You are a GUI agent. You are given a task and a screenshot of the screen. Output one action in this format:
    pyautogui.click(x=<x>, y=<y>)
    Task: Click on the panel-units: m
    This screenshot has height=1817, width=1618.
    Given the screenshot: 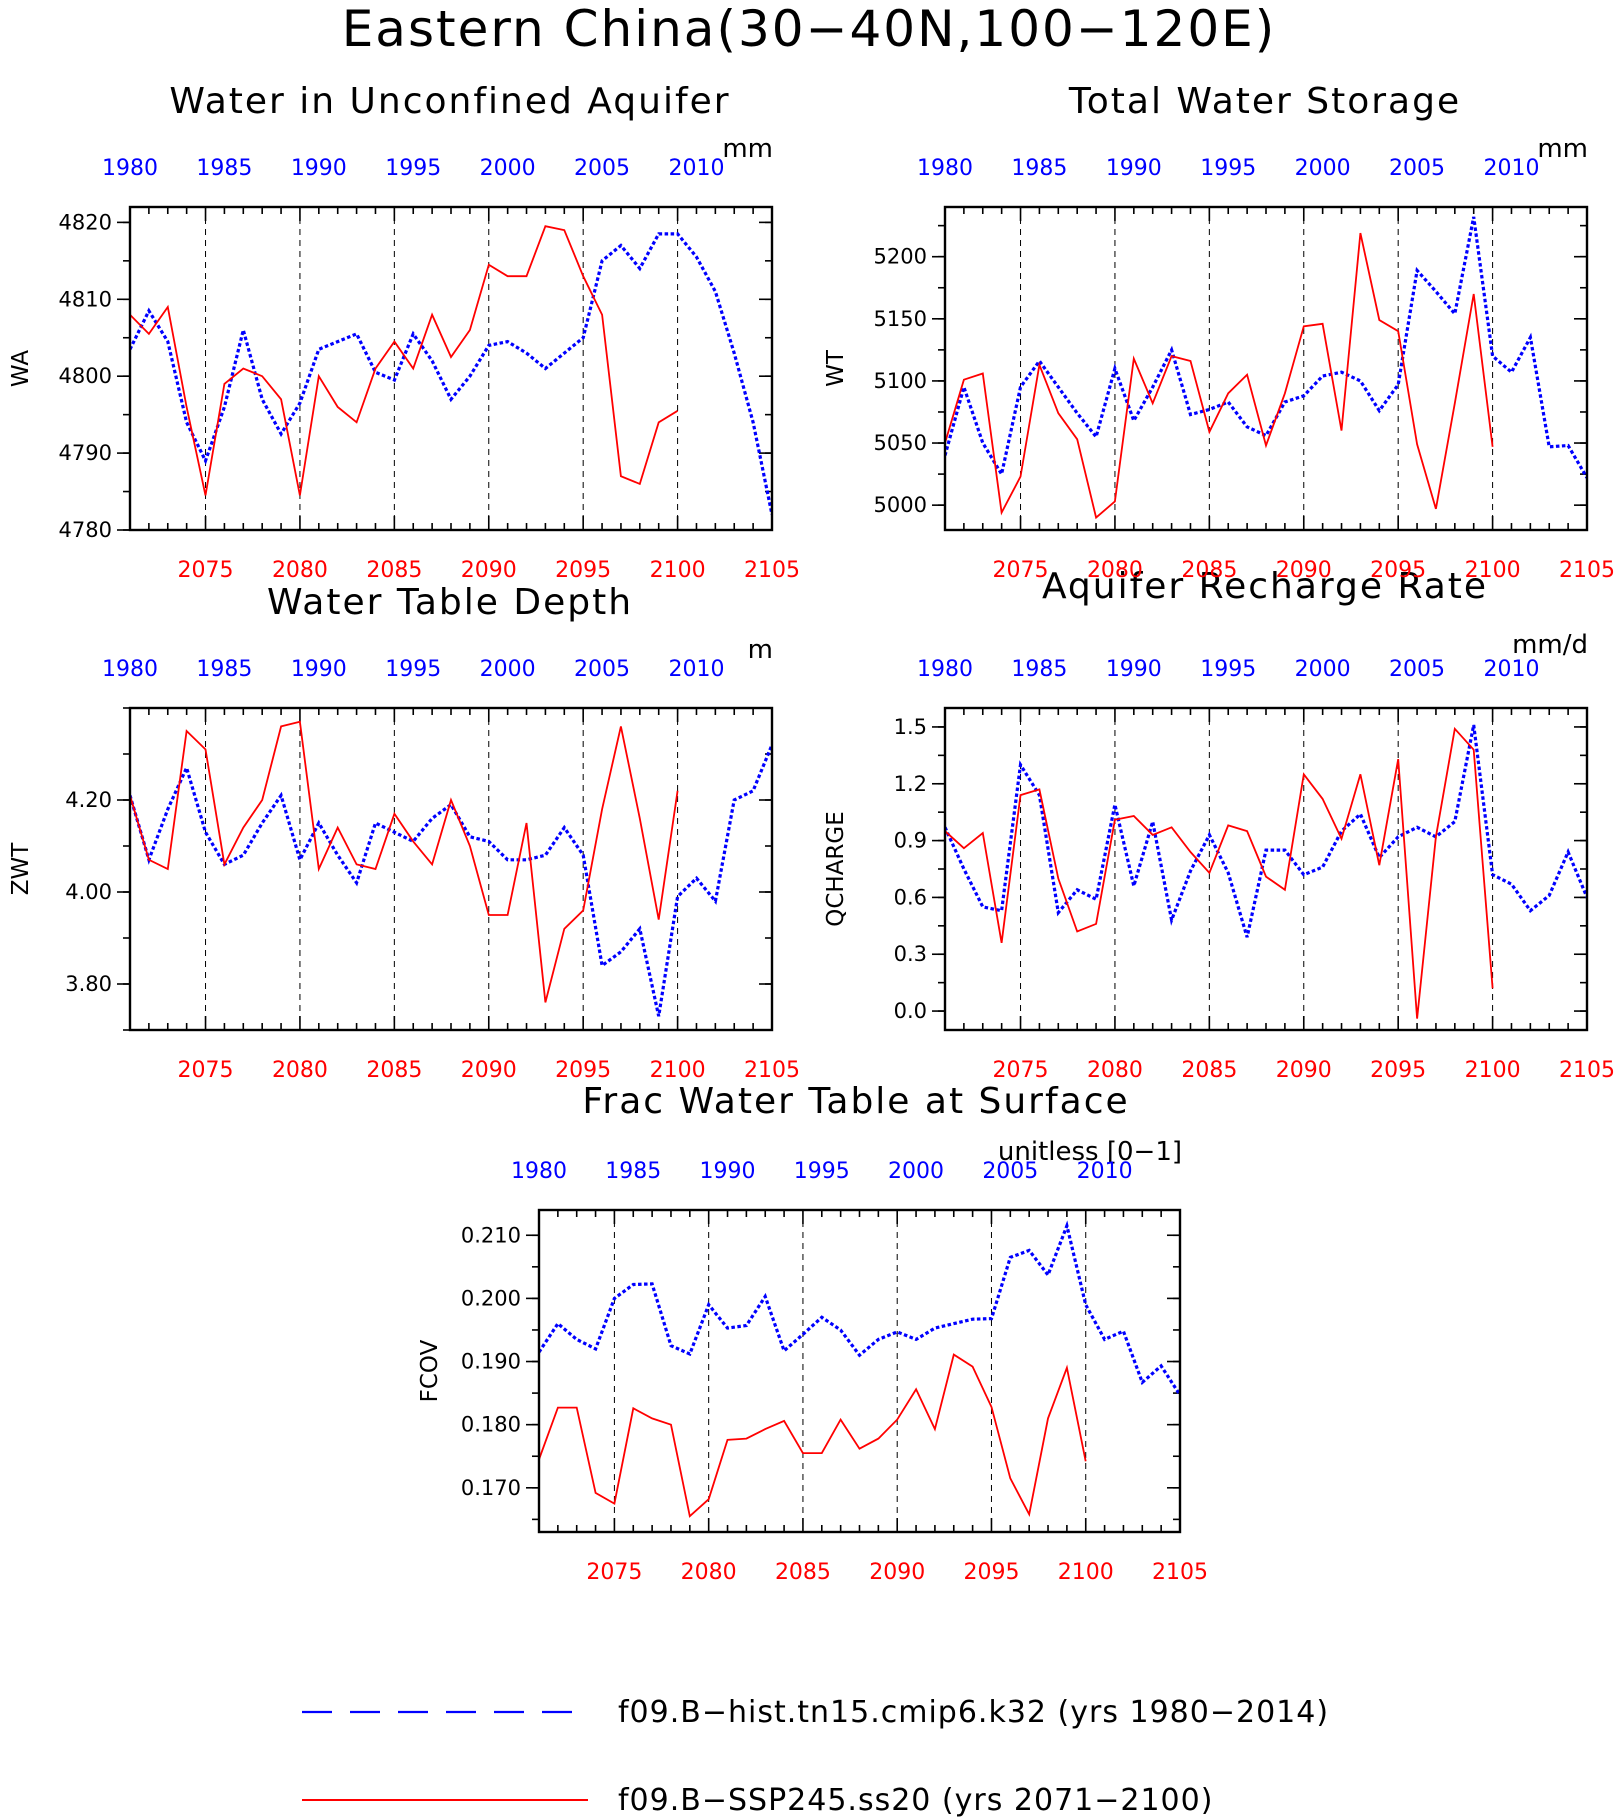 What is the action you would take?
    pyautogui.click(x=760, y=650)
    